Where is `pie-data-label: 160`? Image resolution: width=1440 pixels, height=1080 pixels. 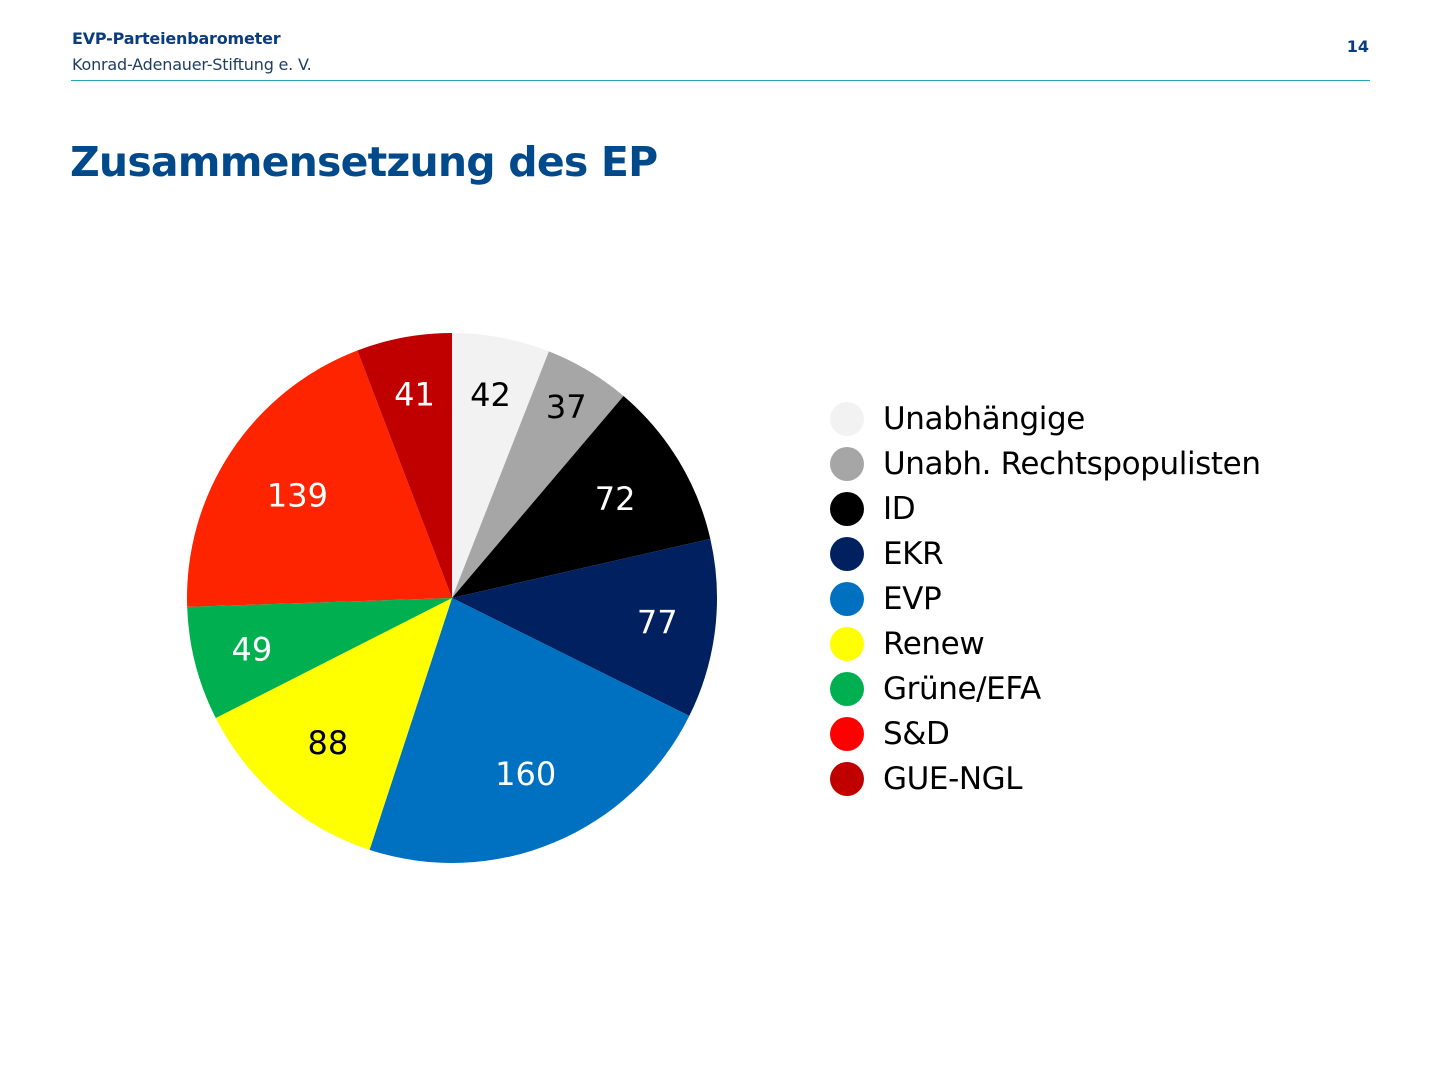 pie-data-label: 160 is located at coordinates (525, 774).